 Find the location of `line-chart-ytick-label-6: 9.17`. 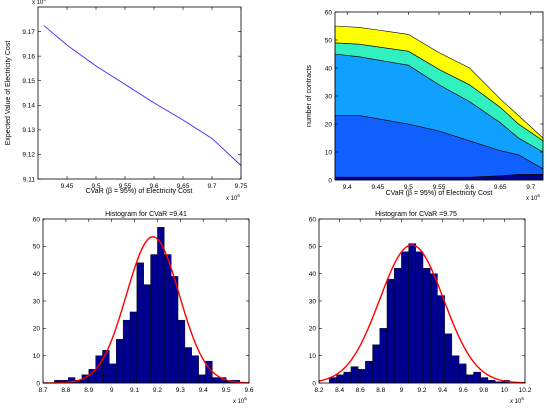

line-chart-ytick-label-6: 9.17 is located at coordinates (28, 32).